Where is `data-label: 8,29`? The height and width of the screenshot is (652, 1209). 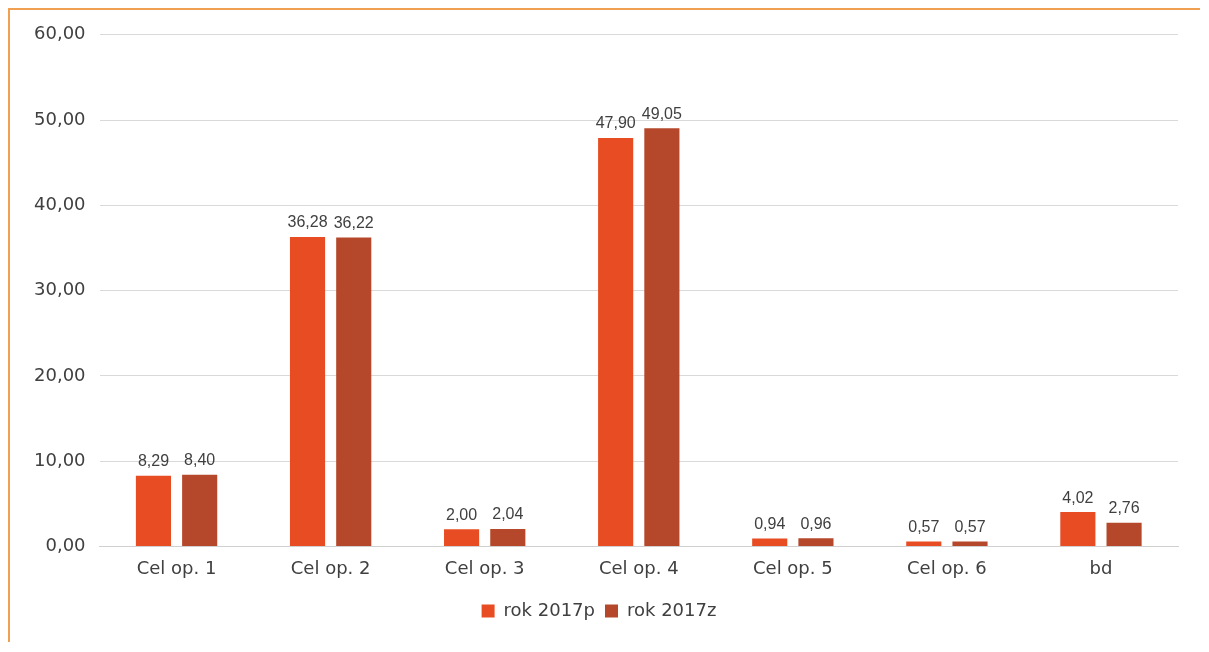
data-label: 8,29 is located at coordinates (153, 461).